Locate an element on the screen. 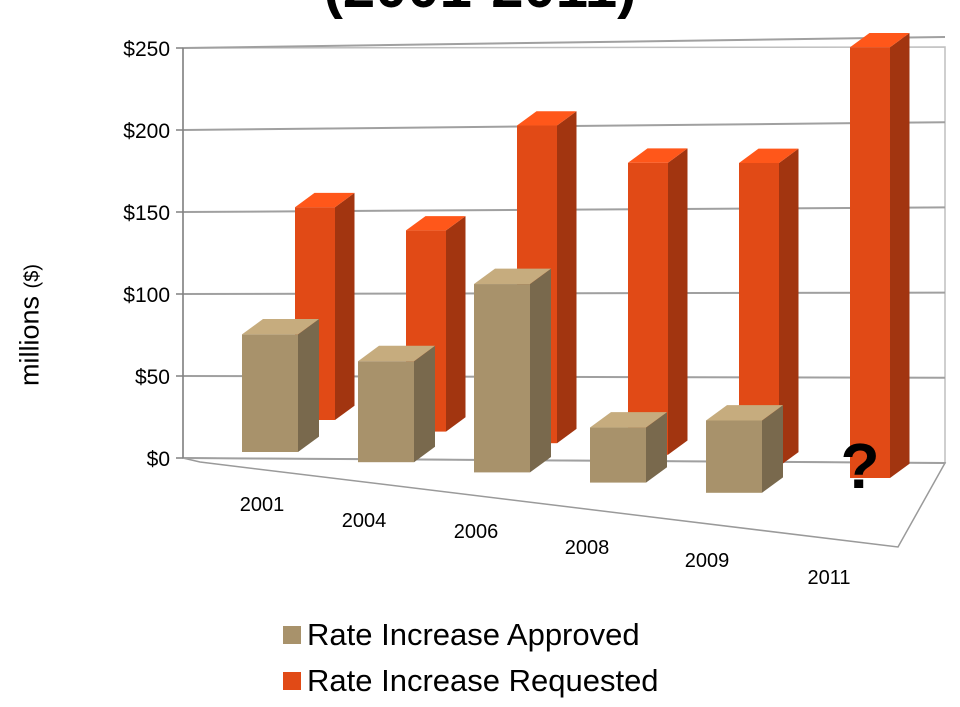  unknown-value-annotation: ? is located at coordinates (859, 466).